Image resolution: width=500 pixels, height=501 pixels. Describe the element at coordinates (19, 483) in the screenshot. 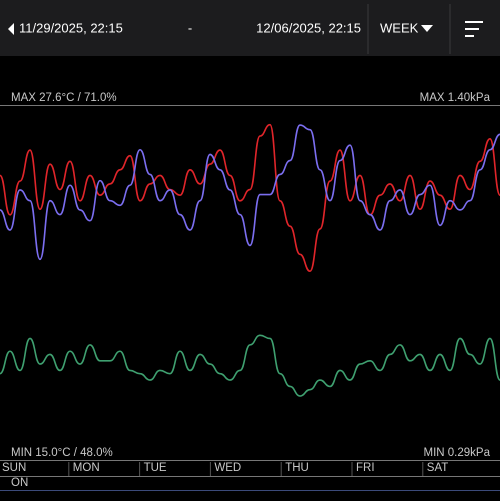

I see `status: ON` at that location.